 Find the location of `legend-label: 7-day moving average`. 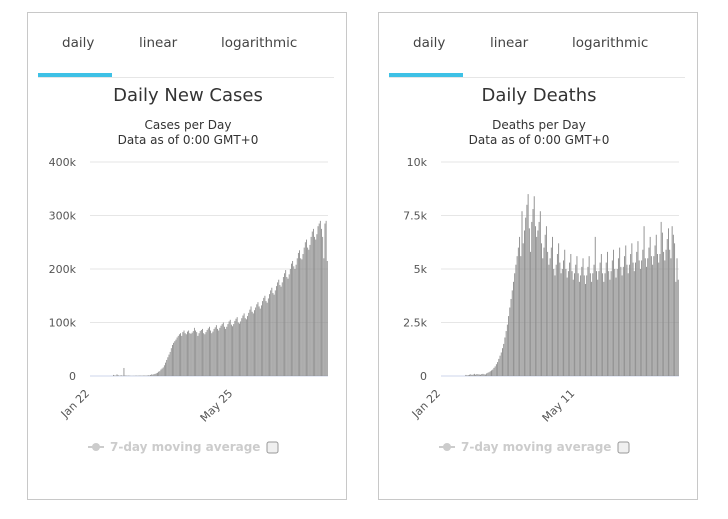

legend-label: 7-day moving average is located at coordinates (185, 447).